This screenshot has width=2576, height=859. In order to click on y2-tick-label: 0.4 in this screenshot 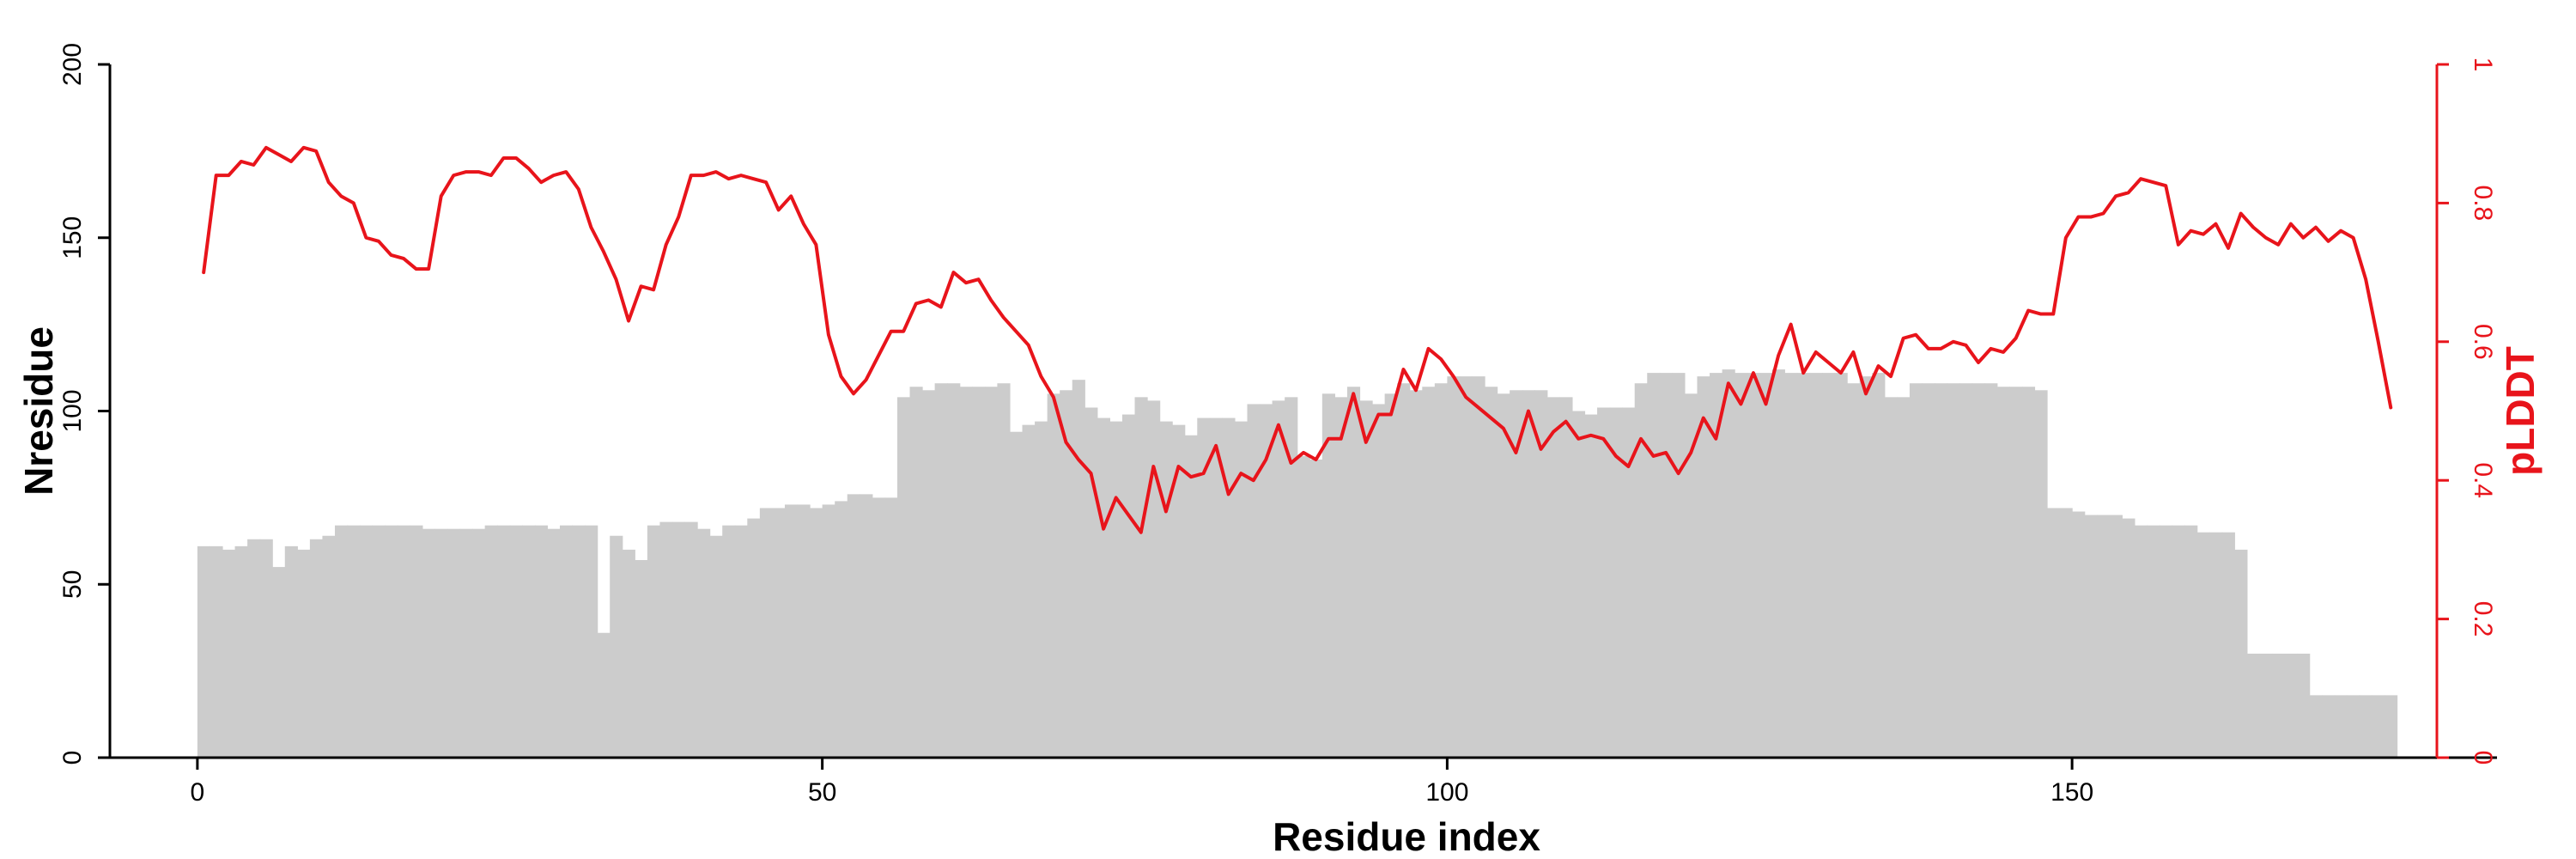, I will do `click(2483, 480)`.